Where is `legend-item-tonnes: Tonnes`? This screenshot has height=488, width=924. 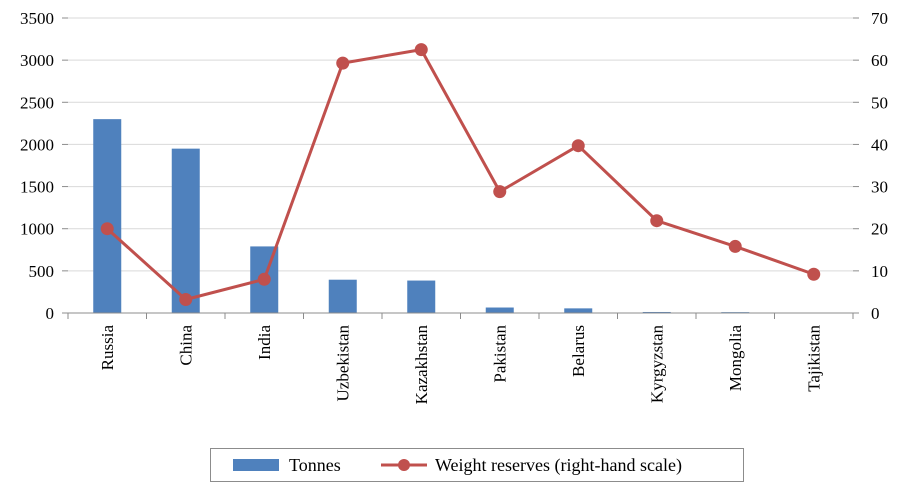 legend-item-tonnes: Tonnes is located at coordinates (287, 465).